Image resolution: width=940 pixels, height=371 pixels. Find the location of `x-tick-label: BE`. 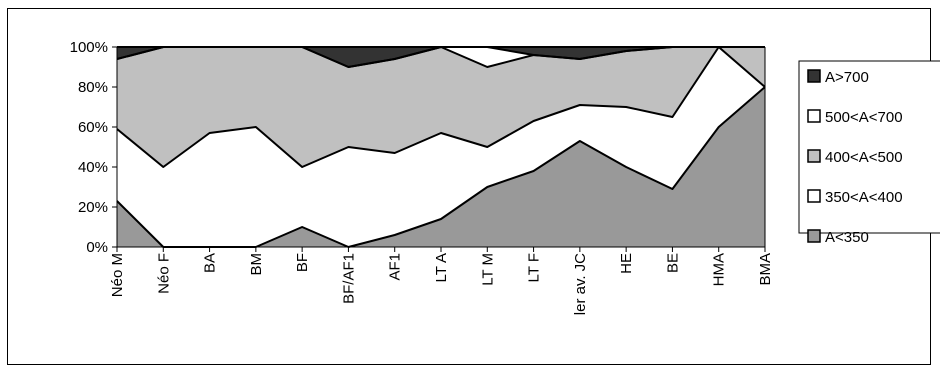

x-tick-label: BE is located at coordinates (672, 263).